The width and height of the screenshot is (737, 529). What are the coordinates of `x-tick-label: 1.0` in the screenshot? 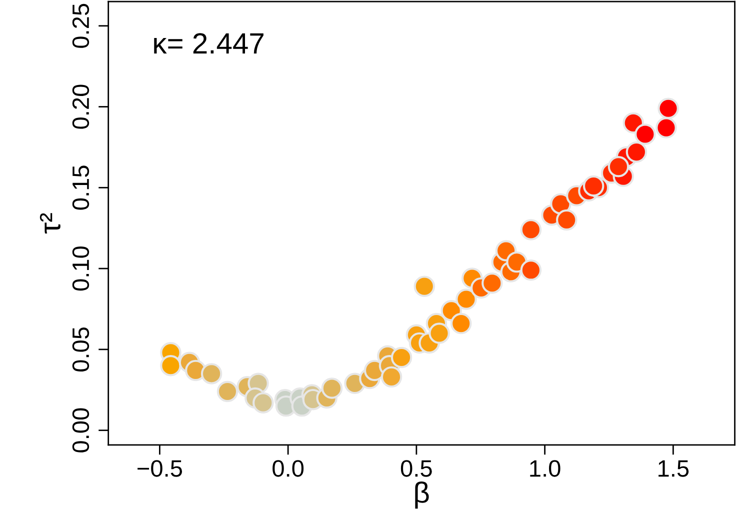 It's located at (545, 468).